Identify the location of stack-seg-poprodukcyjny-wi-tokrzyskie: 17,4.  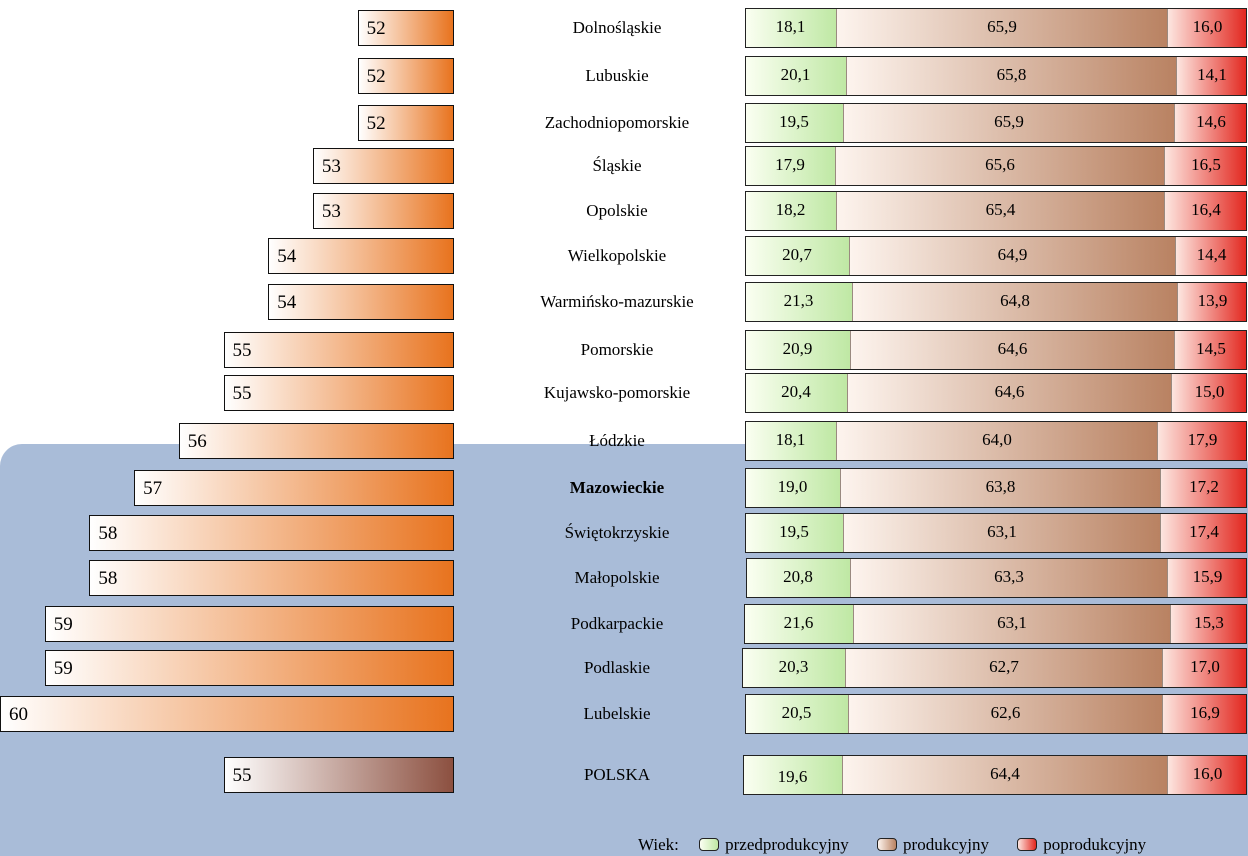
(1203, 533).